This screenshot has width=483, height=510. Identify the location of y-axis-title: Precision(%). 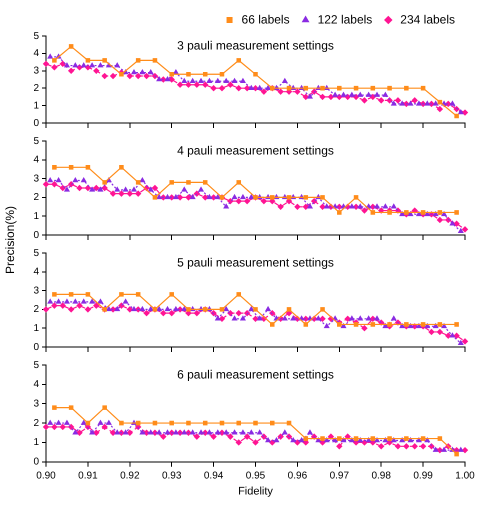
(10, 240).